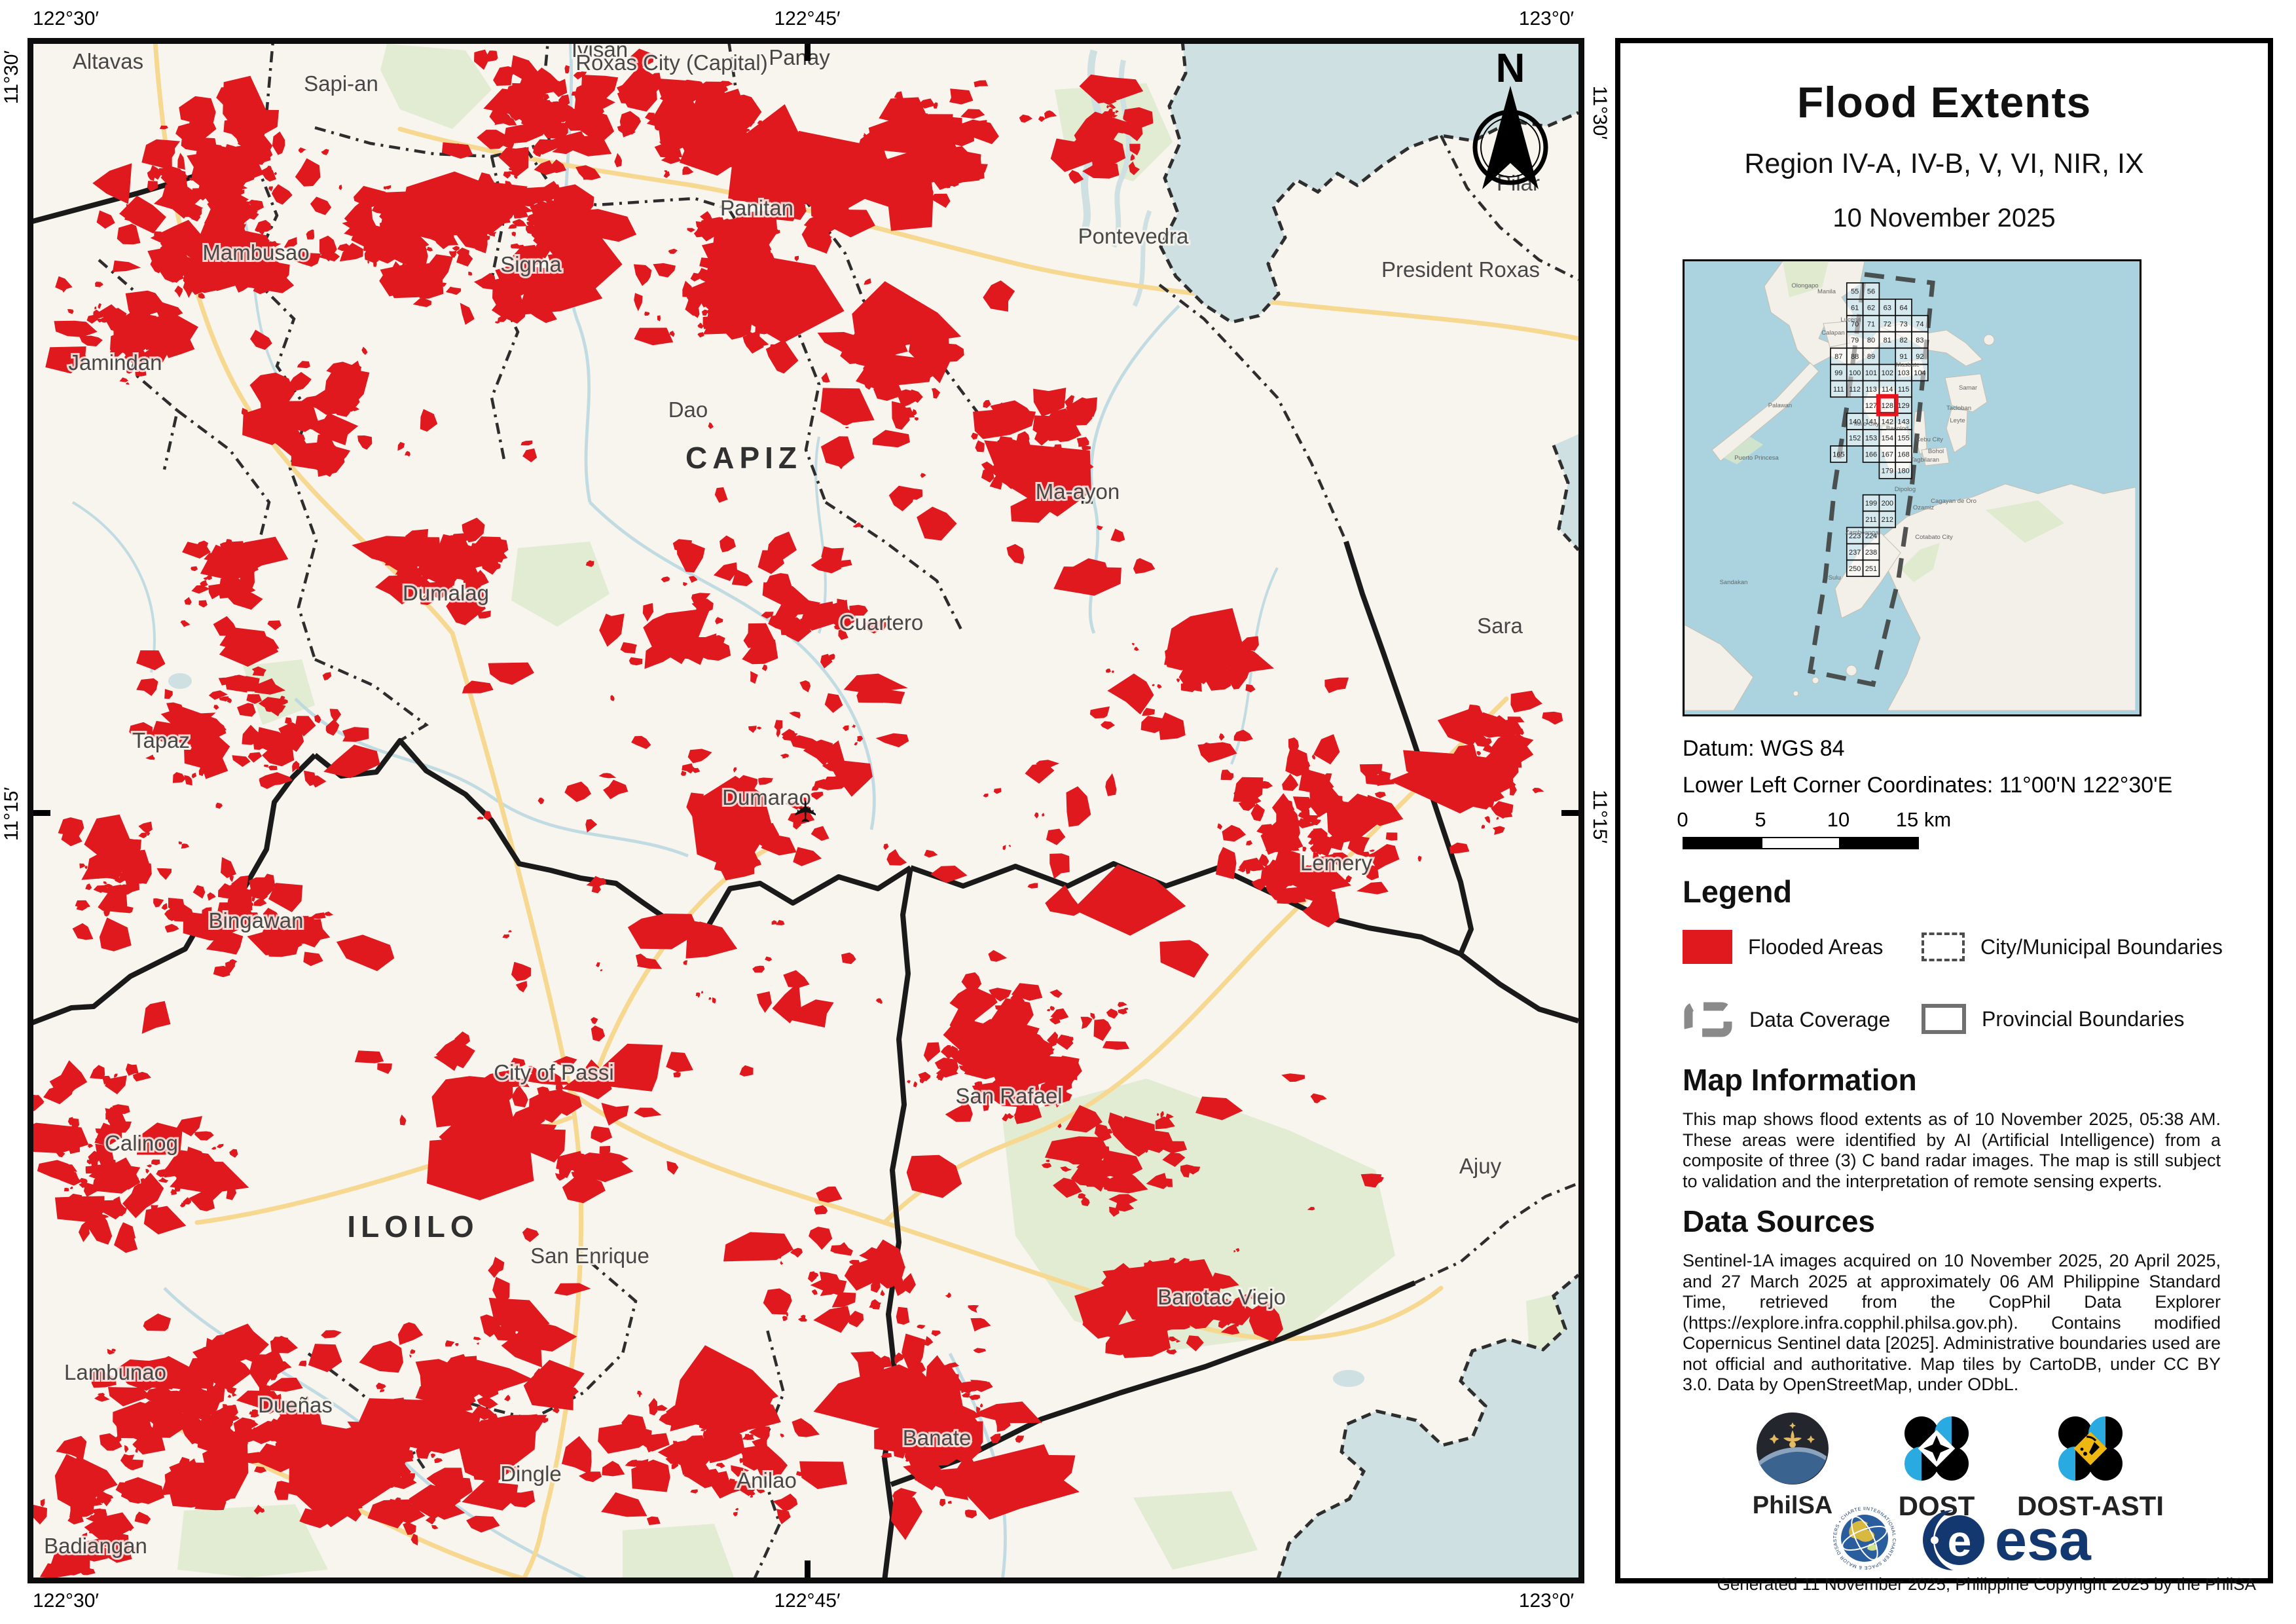  I want to click on inset-grid-cell-number: 167, so click(1887, 454).